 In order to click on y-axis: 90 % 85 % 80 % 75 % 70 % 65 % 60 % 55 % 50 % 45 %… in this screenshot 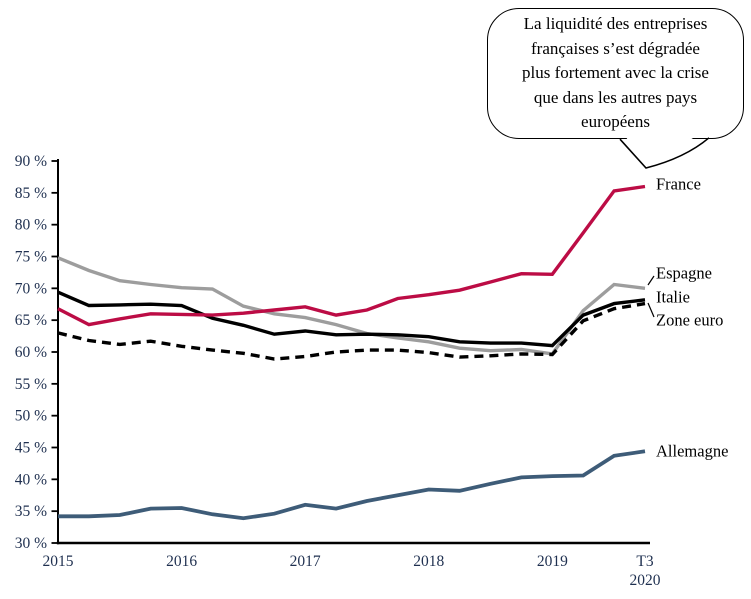, I will do `click(37, 352)`.